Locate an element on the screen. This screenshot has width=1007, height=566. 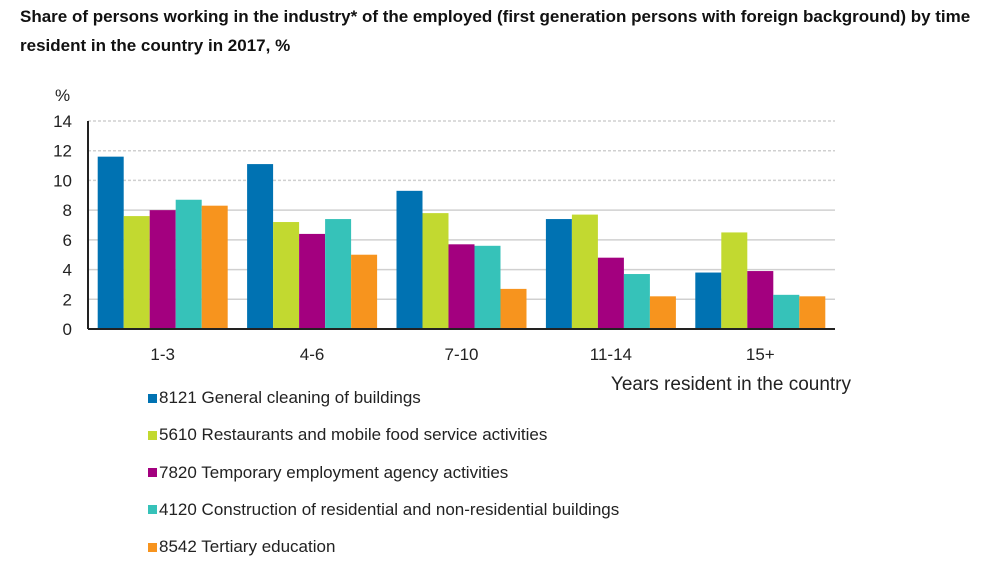
y-tick-label: 10 is located at coordinates (62, 180).